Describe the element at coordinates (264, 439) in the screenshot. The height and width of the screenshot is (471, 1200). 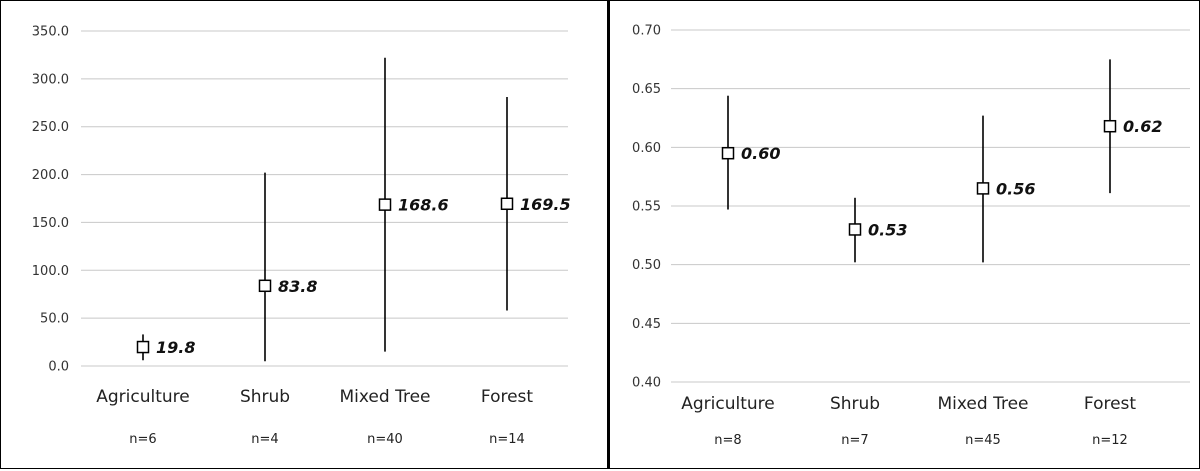
I see `sample-size-label: n=4` at that location.